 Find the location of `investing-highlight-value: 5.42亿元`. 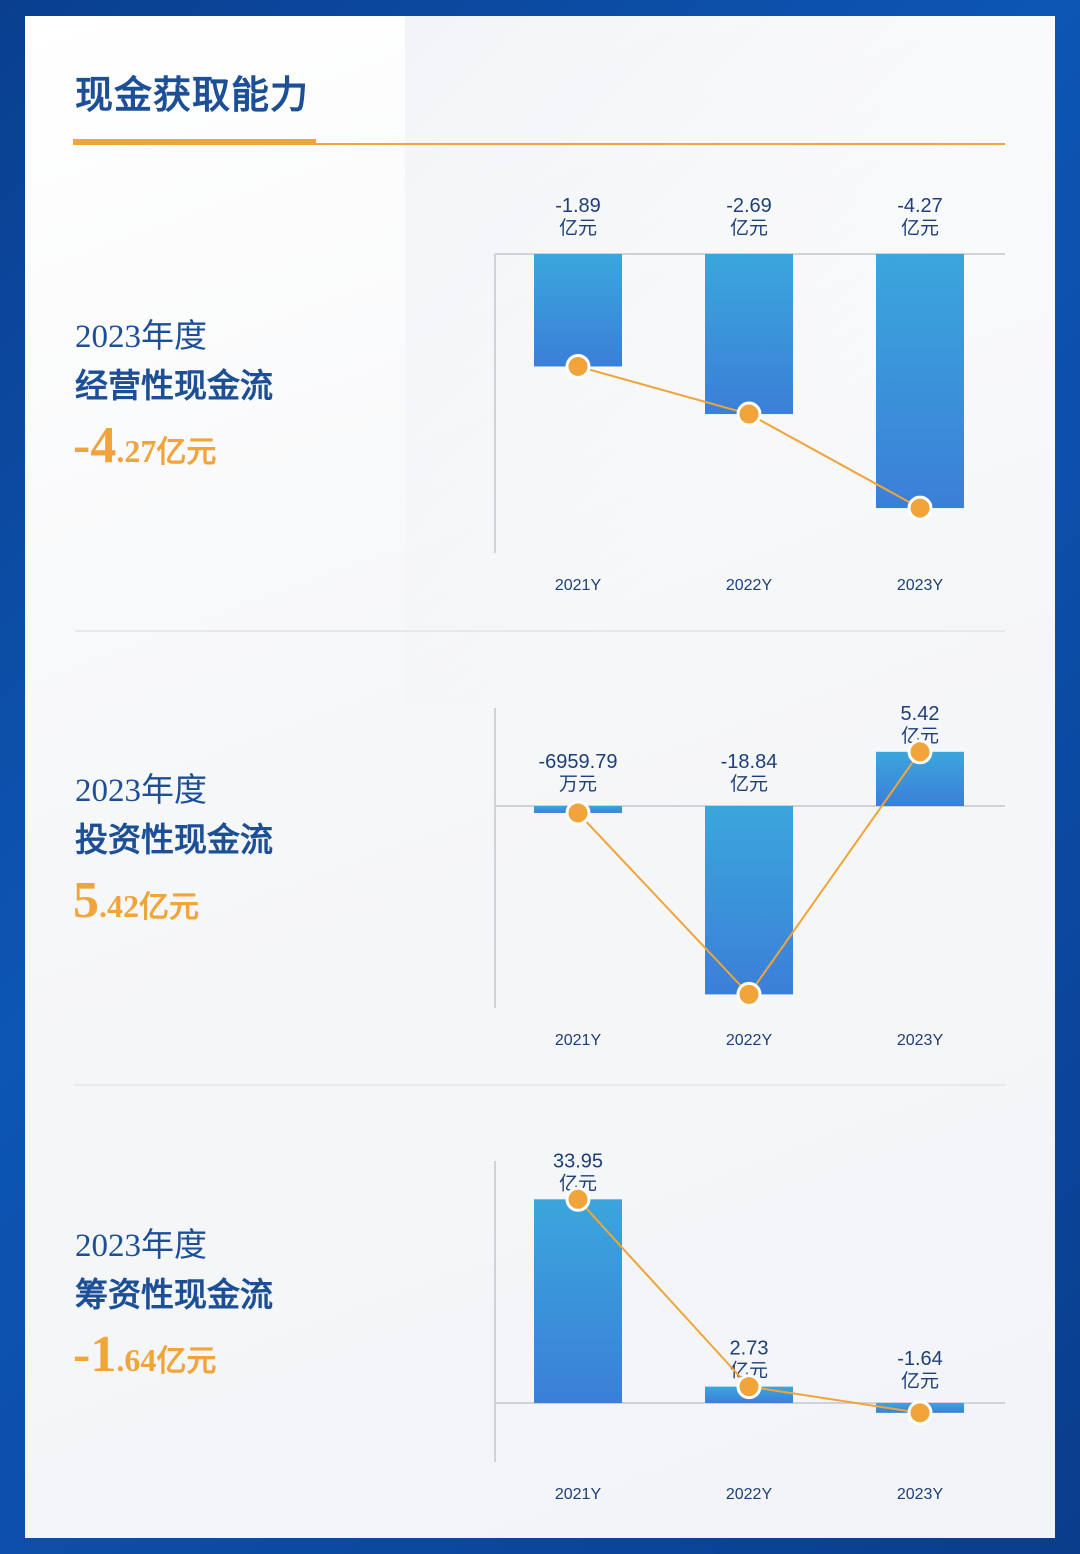

investing-highlight-value: 5.42亿元 is located at coordinates (136, 900).